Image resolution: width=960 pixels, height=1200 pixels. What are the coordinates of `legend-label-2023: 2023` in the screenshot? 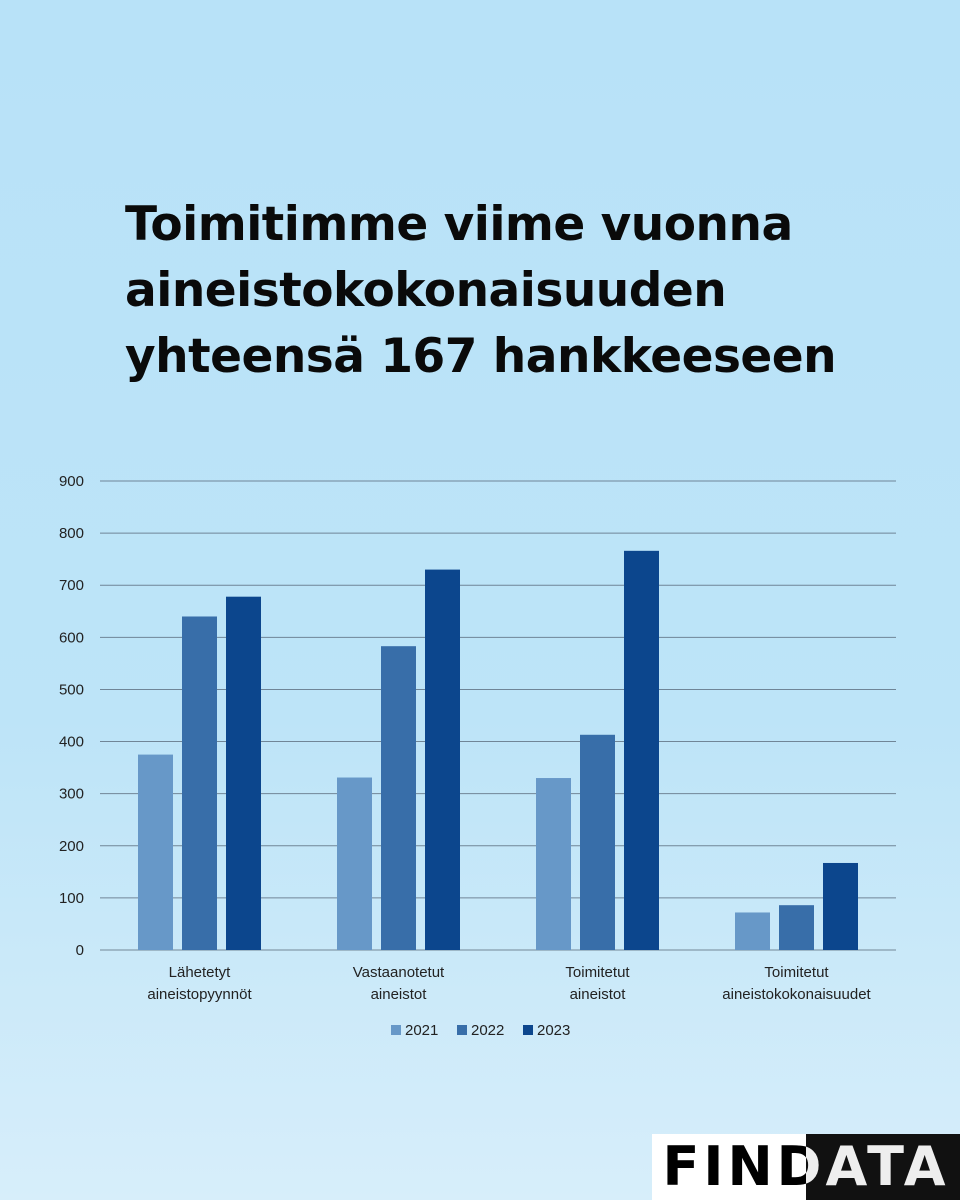 It's located at (553, 1030).